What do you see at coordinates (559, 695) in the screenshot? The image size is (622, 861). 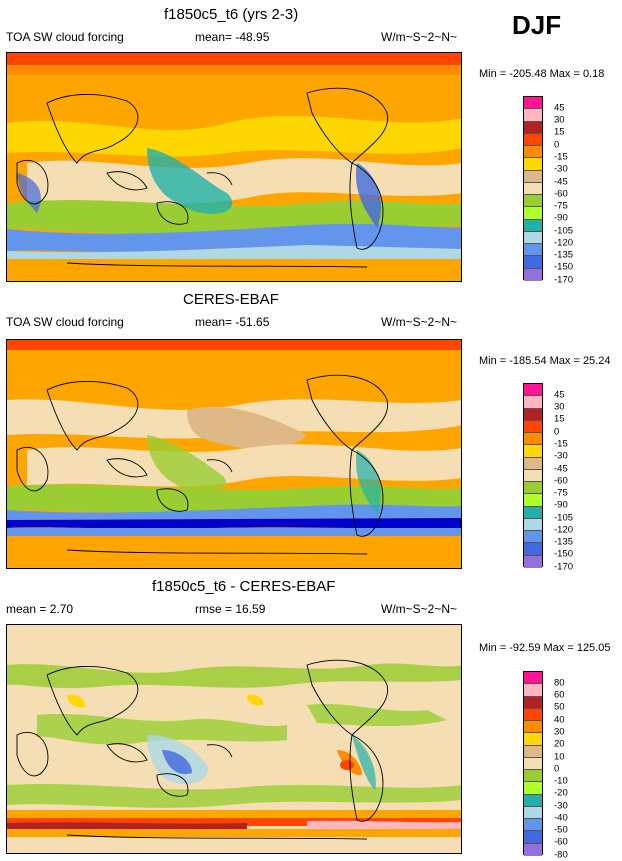 I see `colorbar-level: 60` at bounding box center [559, 695].